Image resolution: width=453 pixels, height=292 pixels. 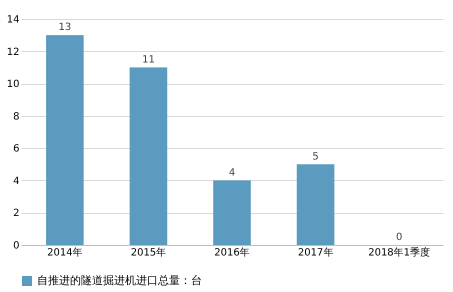 What do you see at coordinates (316, 252) in the screenshot?
I see `x-tick-label: 2017年` at bounding box center [316, 252].